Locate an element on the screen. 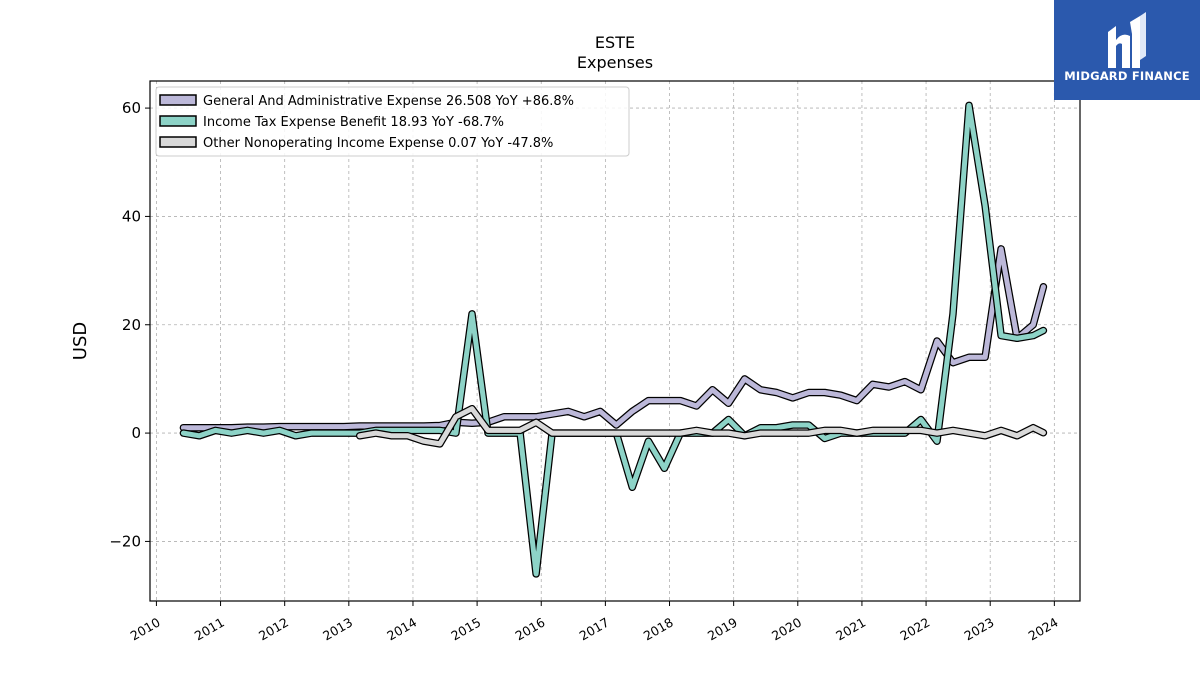 Image resolution: width=1200 pixels, height=675 pixels. x-tick-label: 2021 is located at coordinates (850, 629).